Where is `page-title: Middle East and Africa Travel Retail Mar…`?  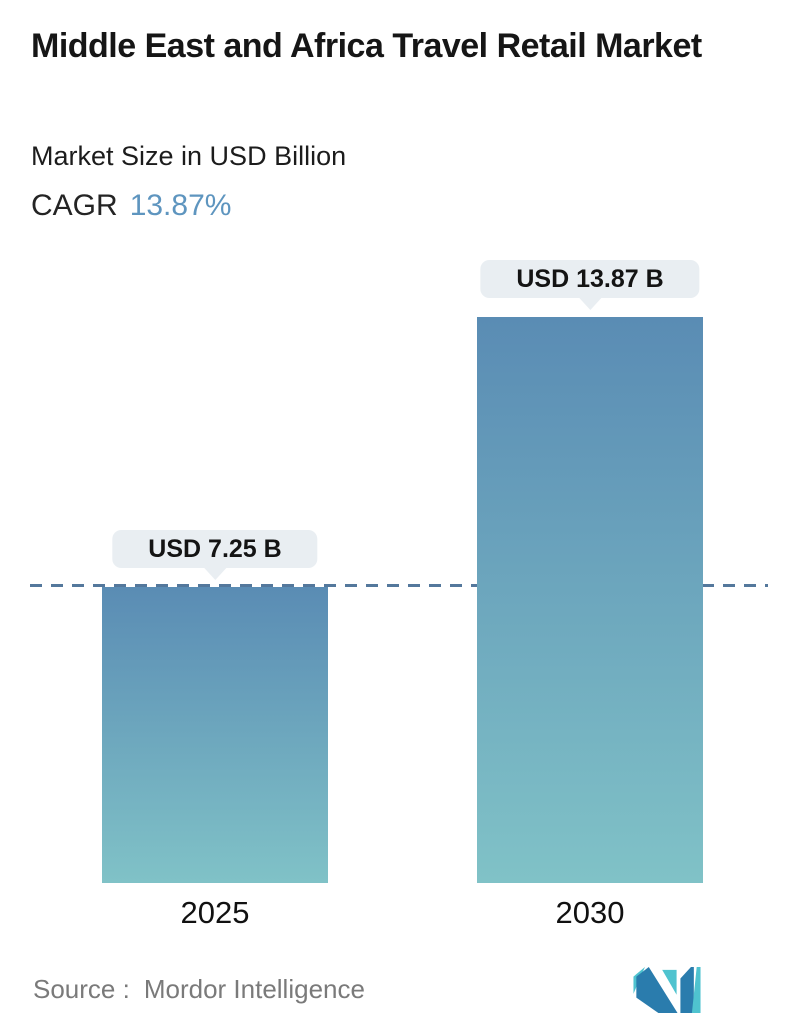 page-title: Middle East and Africa Travel Retail Mar… is located at coordinates (366, 46).